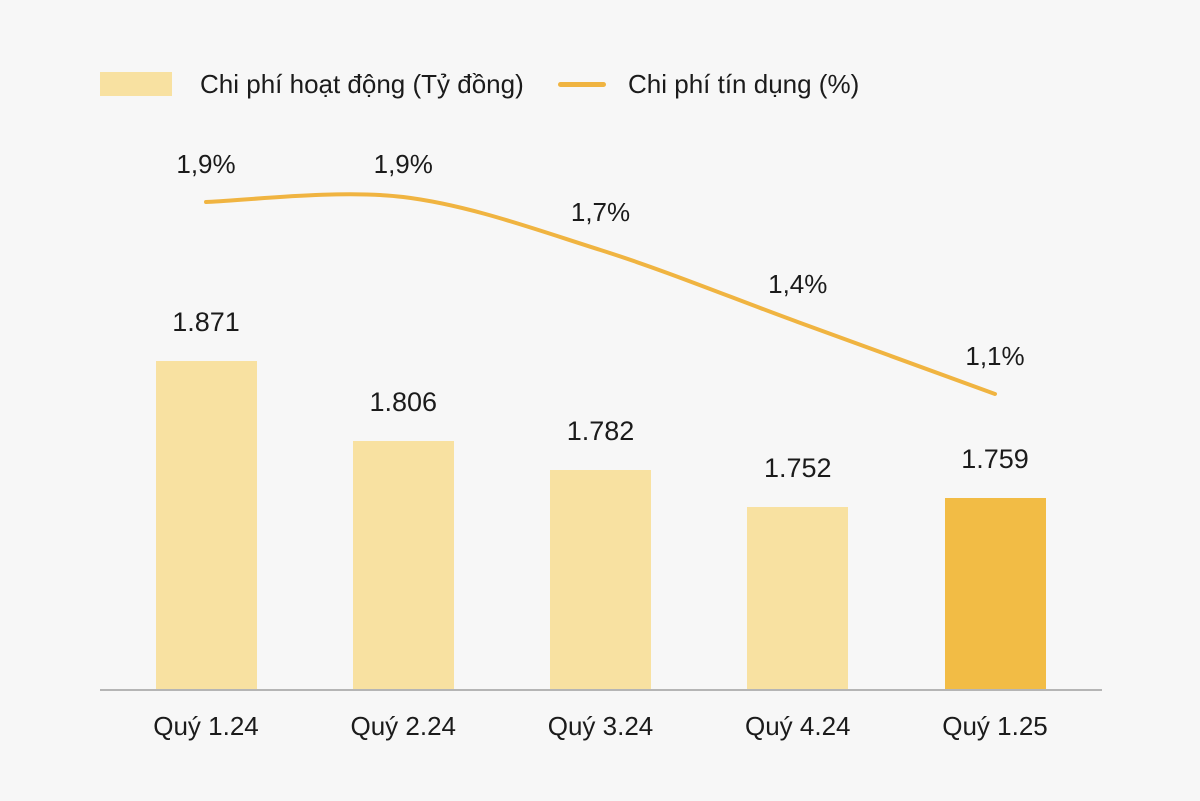  Describe the element at coordinates (797, 726) in the screenshot. I see `x-axis-label: Quý 4.24` at that location.